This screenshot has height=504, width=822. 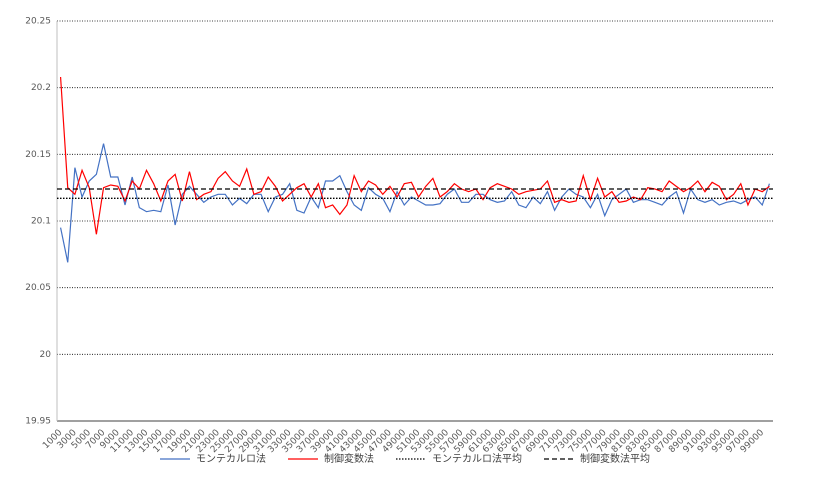 What do you see at coordinates (38, 422) in the screenshot?
I see `y-tick-label: 19.95` at bounding box center [38, 422].